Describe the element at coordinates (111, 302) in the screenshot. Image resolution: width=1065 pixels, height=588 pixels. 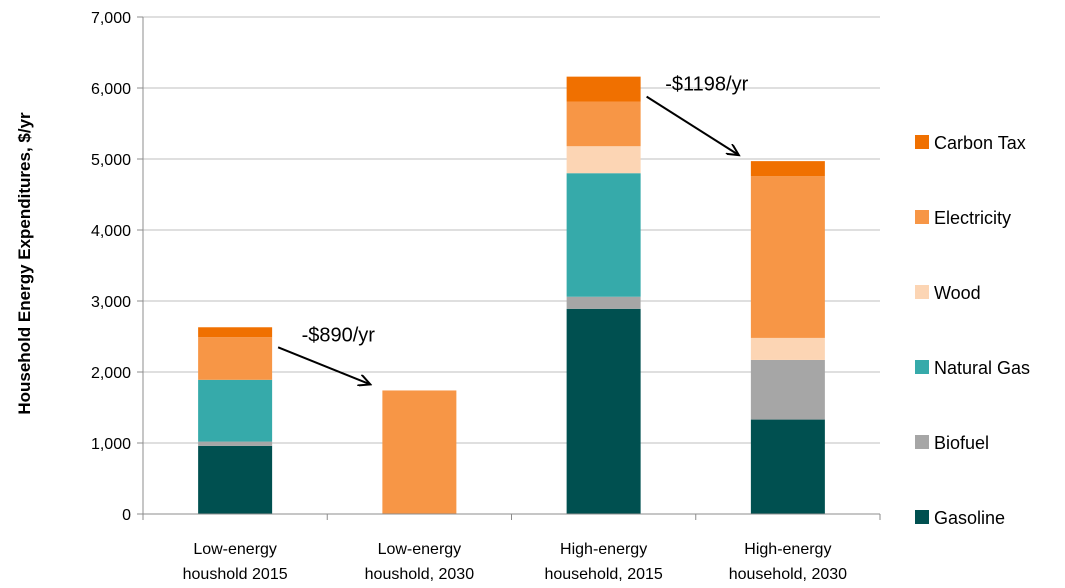
I see `y-tick-label: 3,000` at that location.